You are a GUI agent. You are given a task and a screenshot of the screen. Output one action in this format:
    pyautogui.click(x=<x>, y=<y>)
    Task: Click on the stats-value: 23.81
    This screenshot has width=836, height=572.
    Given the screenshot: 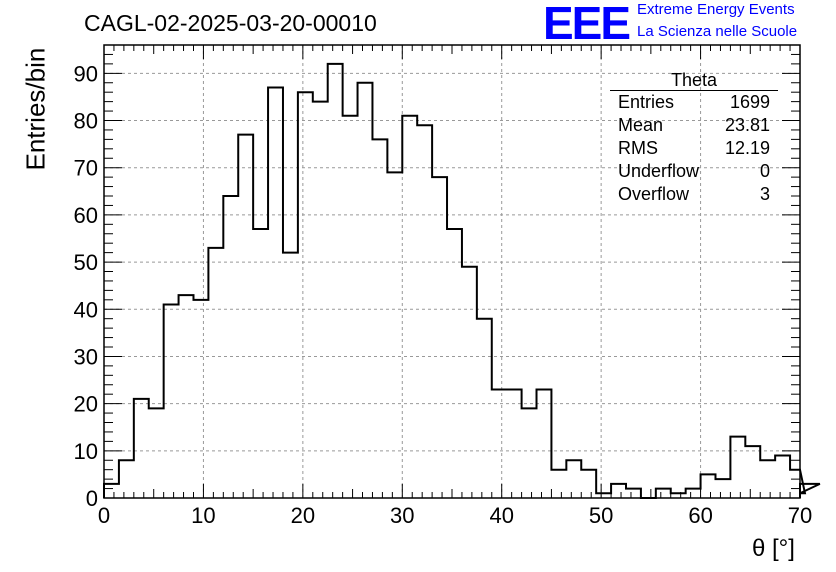 What is the action you would take?
    pyautogui.click(x=747, y=125)
    